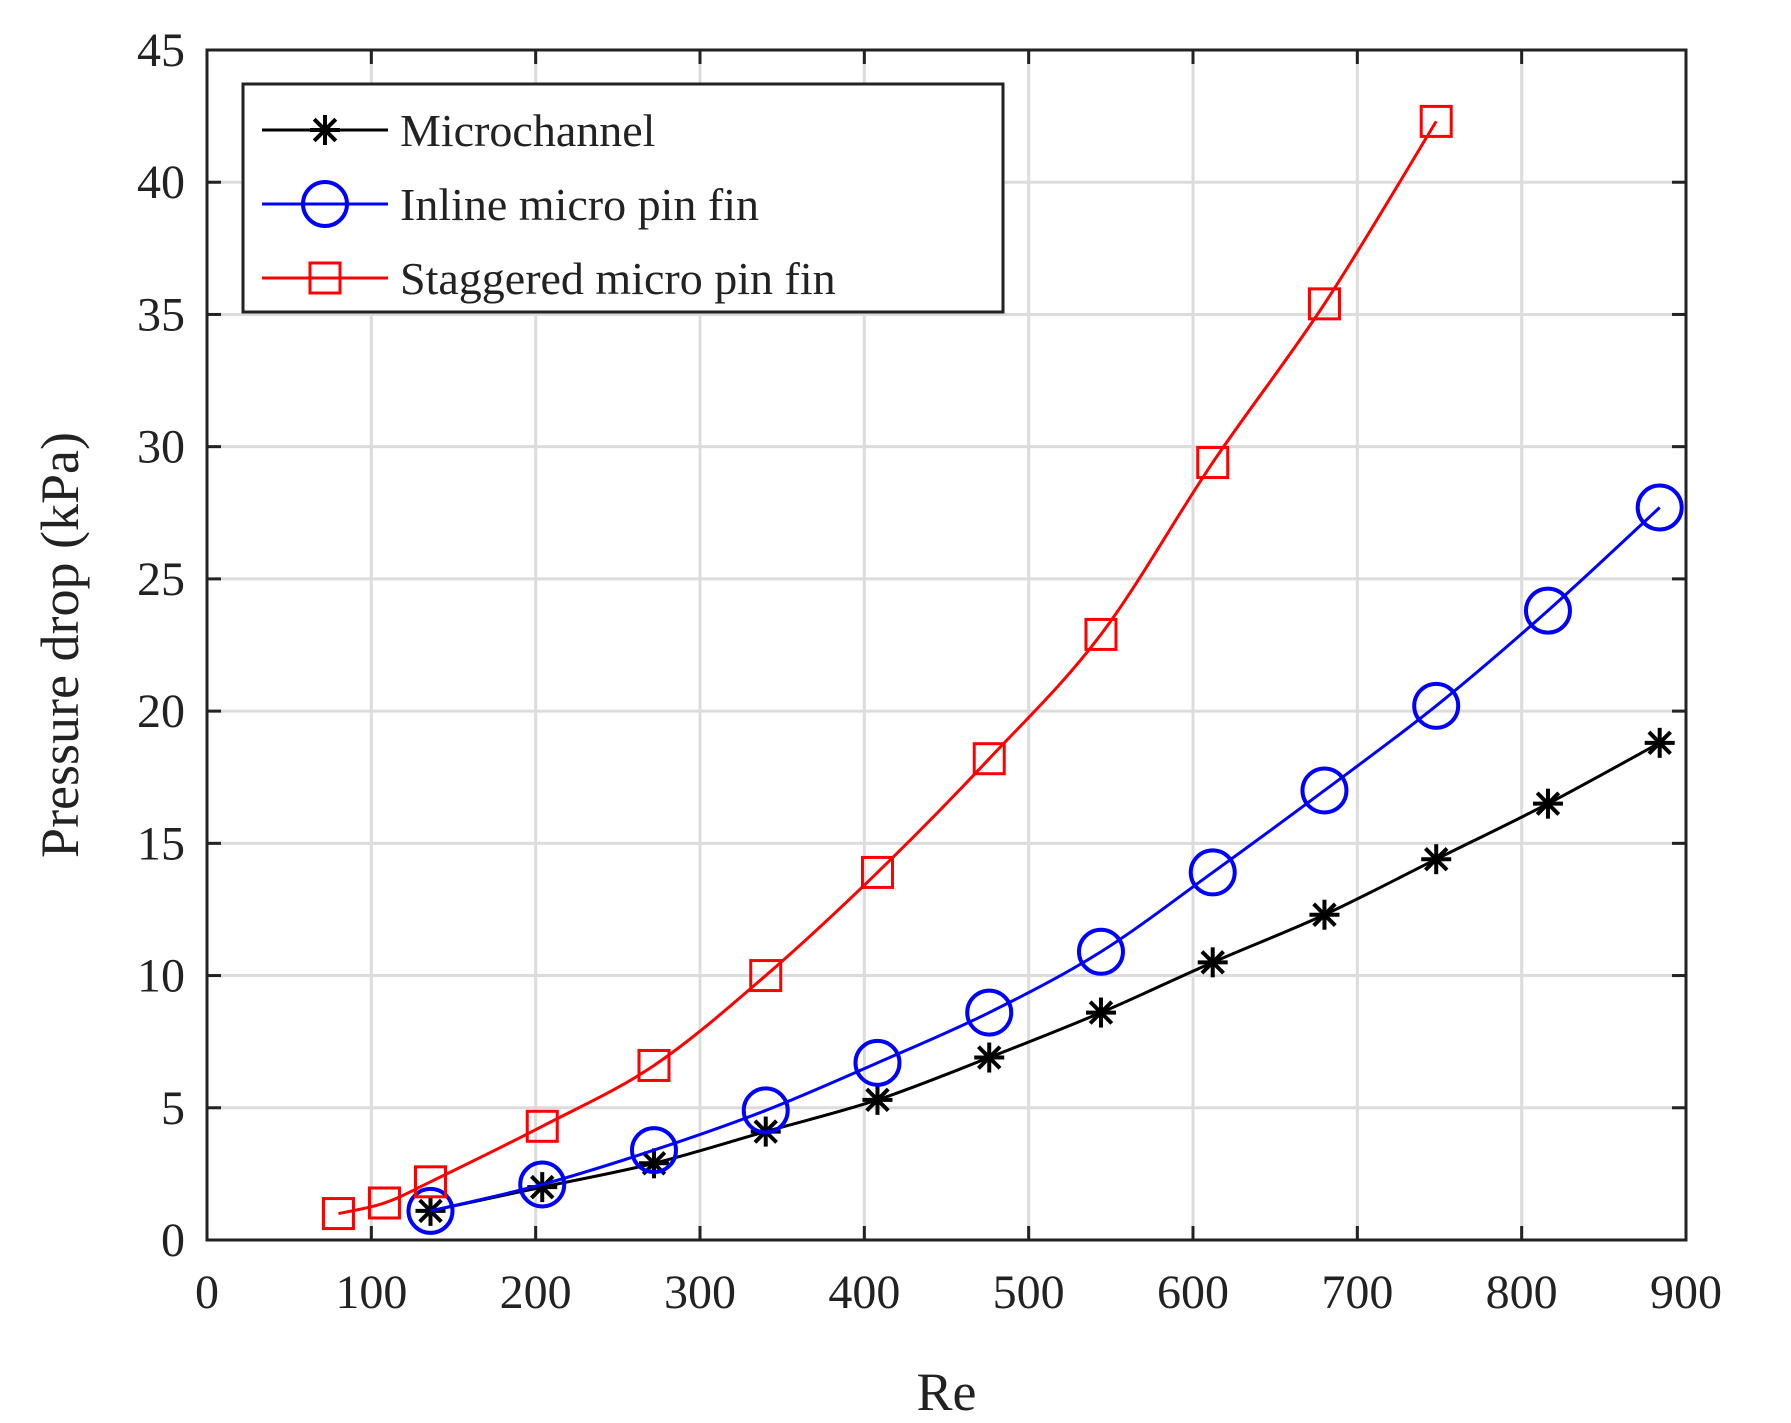  What do you see at coordinates (161, 711) in the screenshot?
I see `y-tick-label: 20` at bounding box center [161, 711].